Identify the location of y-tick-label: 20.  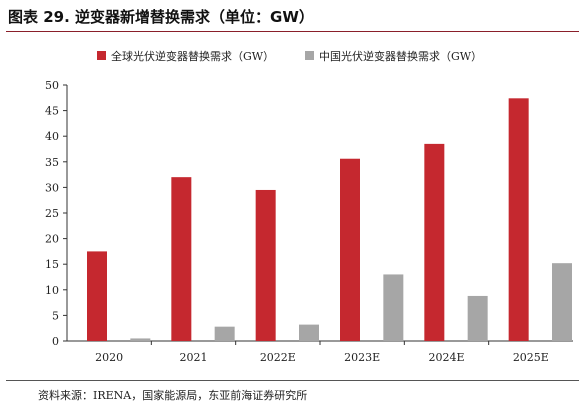
(52, 239).